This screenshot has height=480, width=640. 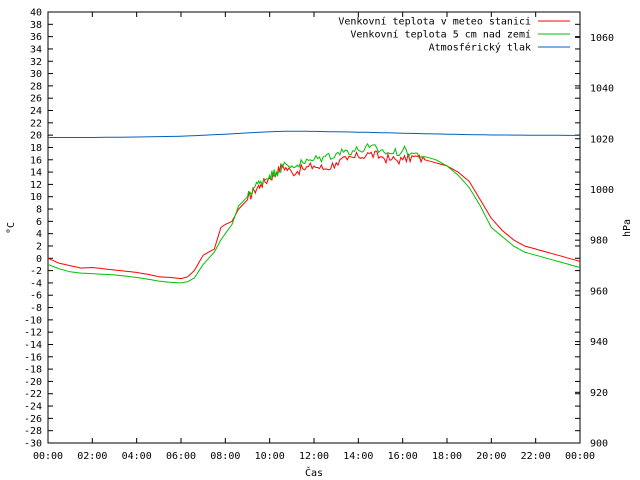 What do you see at coordinates (33, 444) in the screenshot?
I see `y-tick-label: -30` at bounding box center [33, 444].